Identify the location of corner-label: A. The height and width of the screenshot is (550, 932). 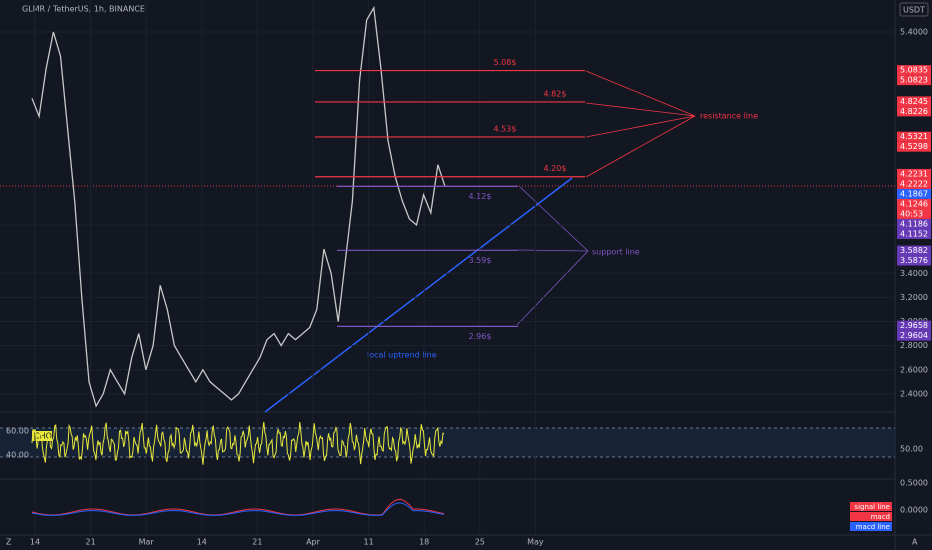
(915, 542).